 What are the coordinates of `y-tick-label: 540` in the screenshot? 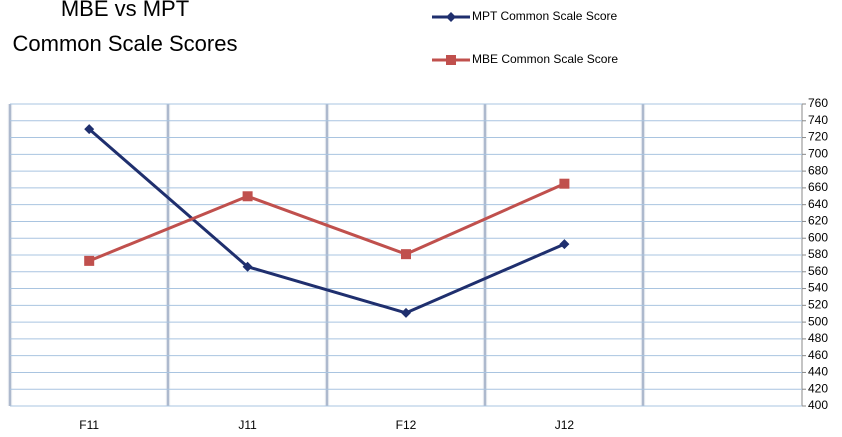 It's located at (818, 288).